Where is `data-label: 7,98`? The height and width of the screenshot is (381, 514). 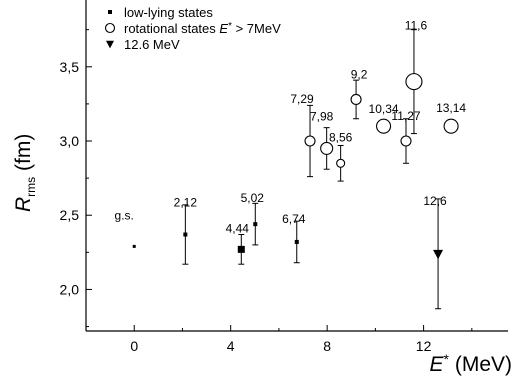 data-label: 7,98 is located at coordinates (322, 116).